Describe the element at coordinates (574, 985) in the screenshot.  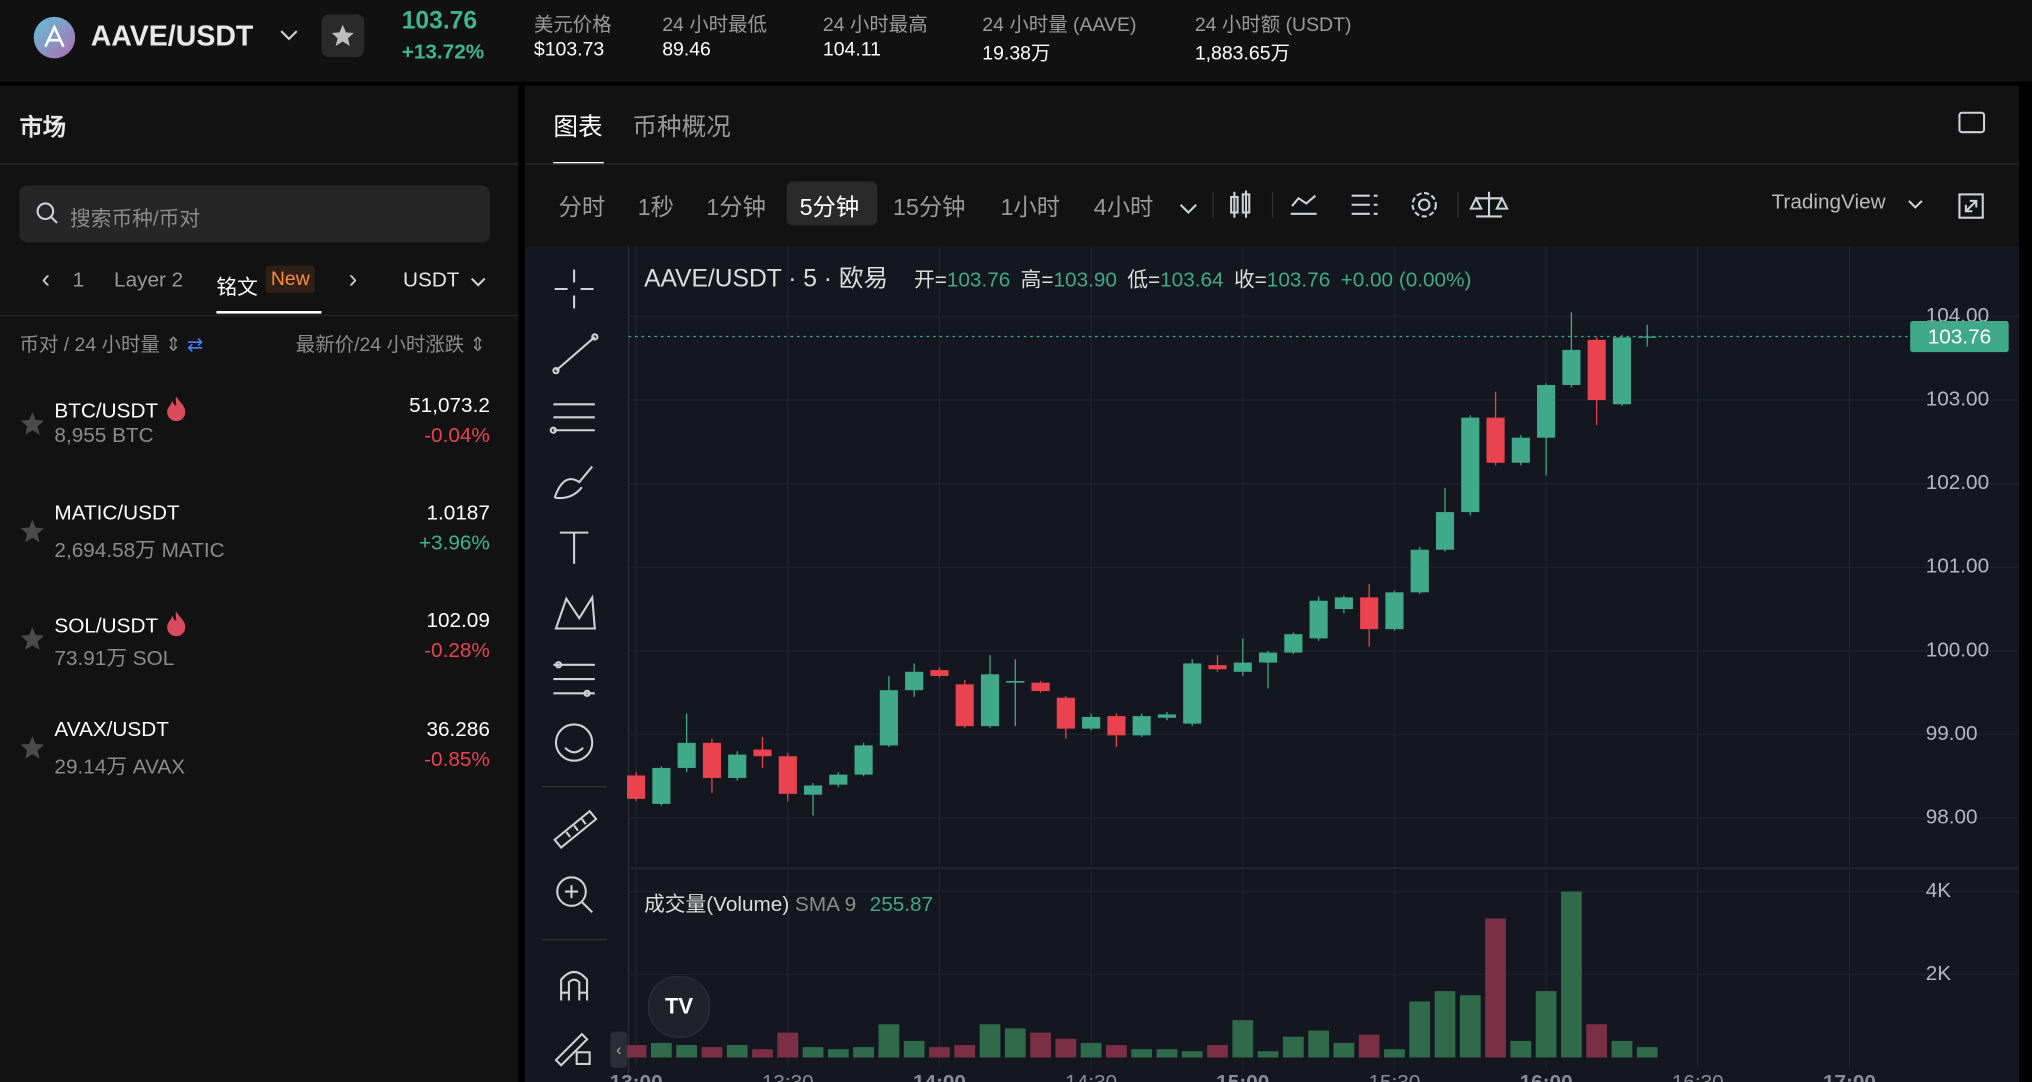
I see `magnet-tool` at that location.